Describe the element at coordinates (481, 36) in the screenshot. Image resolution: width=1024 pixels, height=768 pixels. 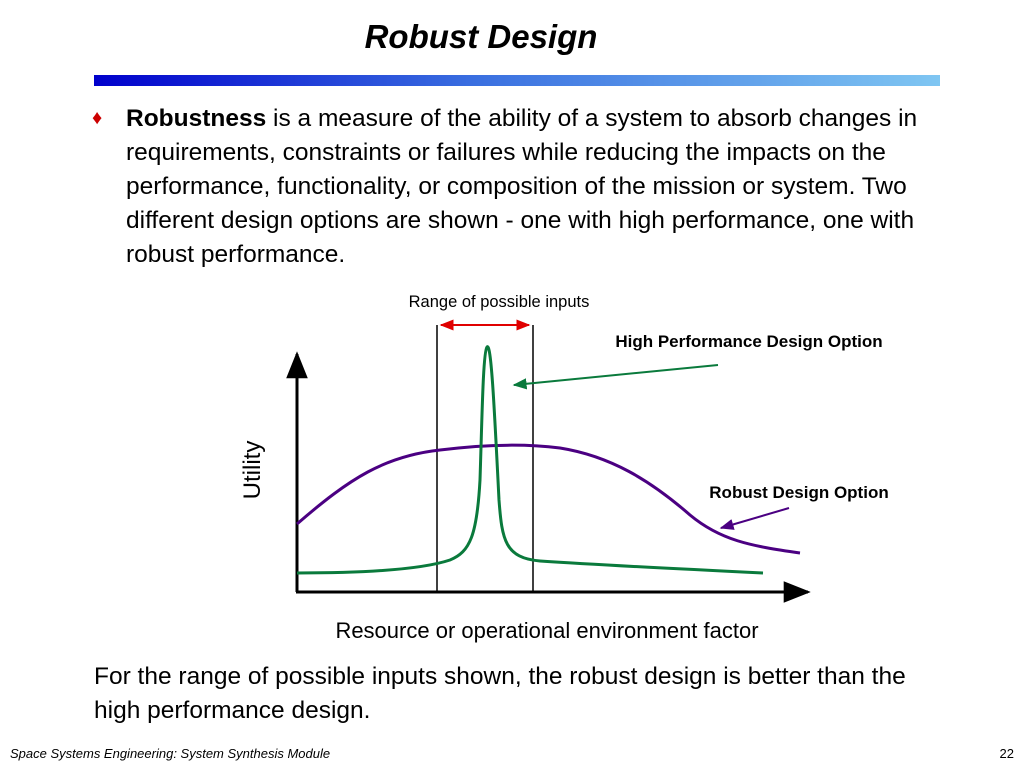
I see `slide-title: Robust Design` at that location.